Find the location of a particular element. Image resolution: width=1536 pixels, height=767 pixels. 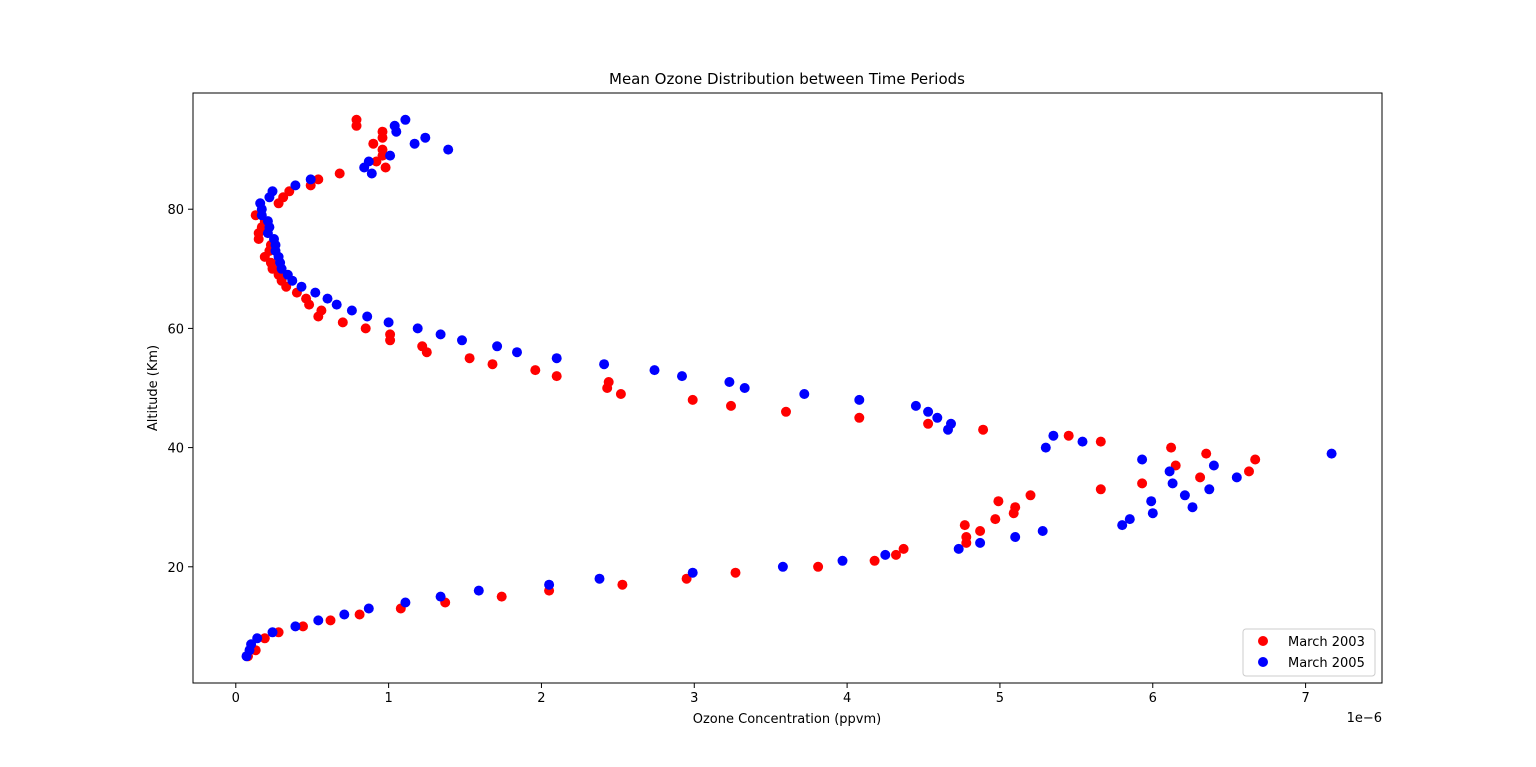

y-tick-label: 80 is located at coordinates (175, 210).